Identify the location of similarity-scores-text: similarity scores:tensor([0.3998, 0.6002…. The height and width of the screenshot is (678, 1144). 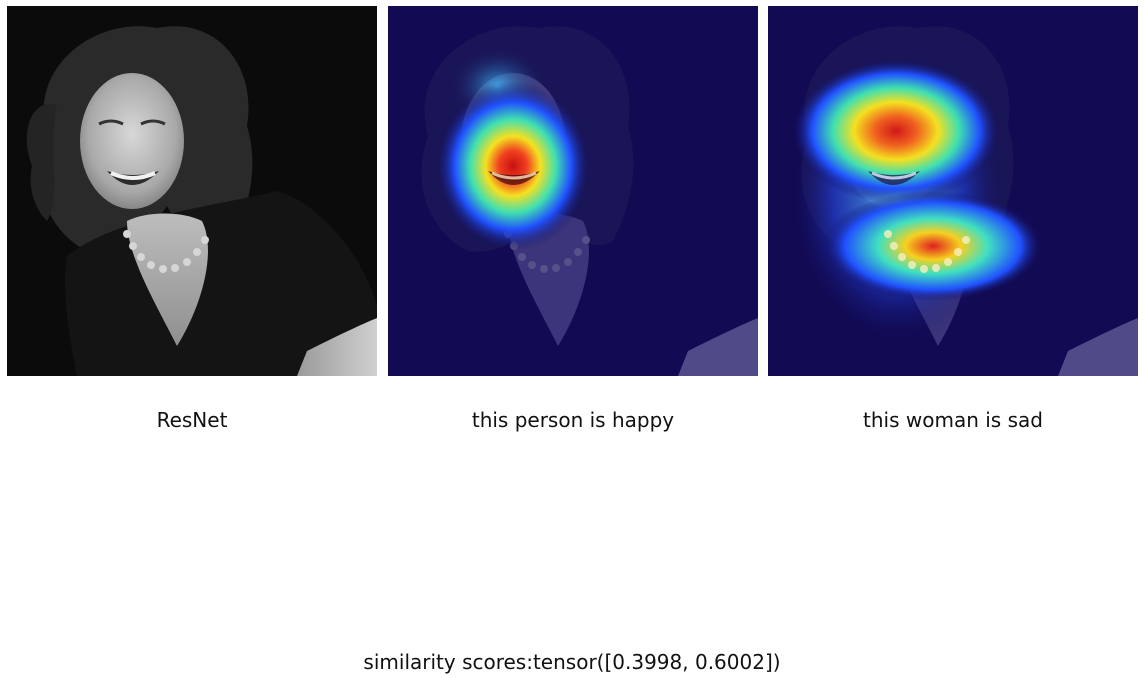
(572, 662).